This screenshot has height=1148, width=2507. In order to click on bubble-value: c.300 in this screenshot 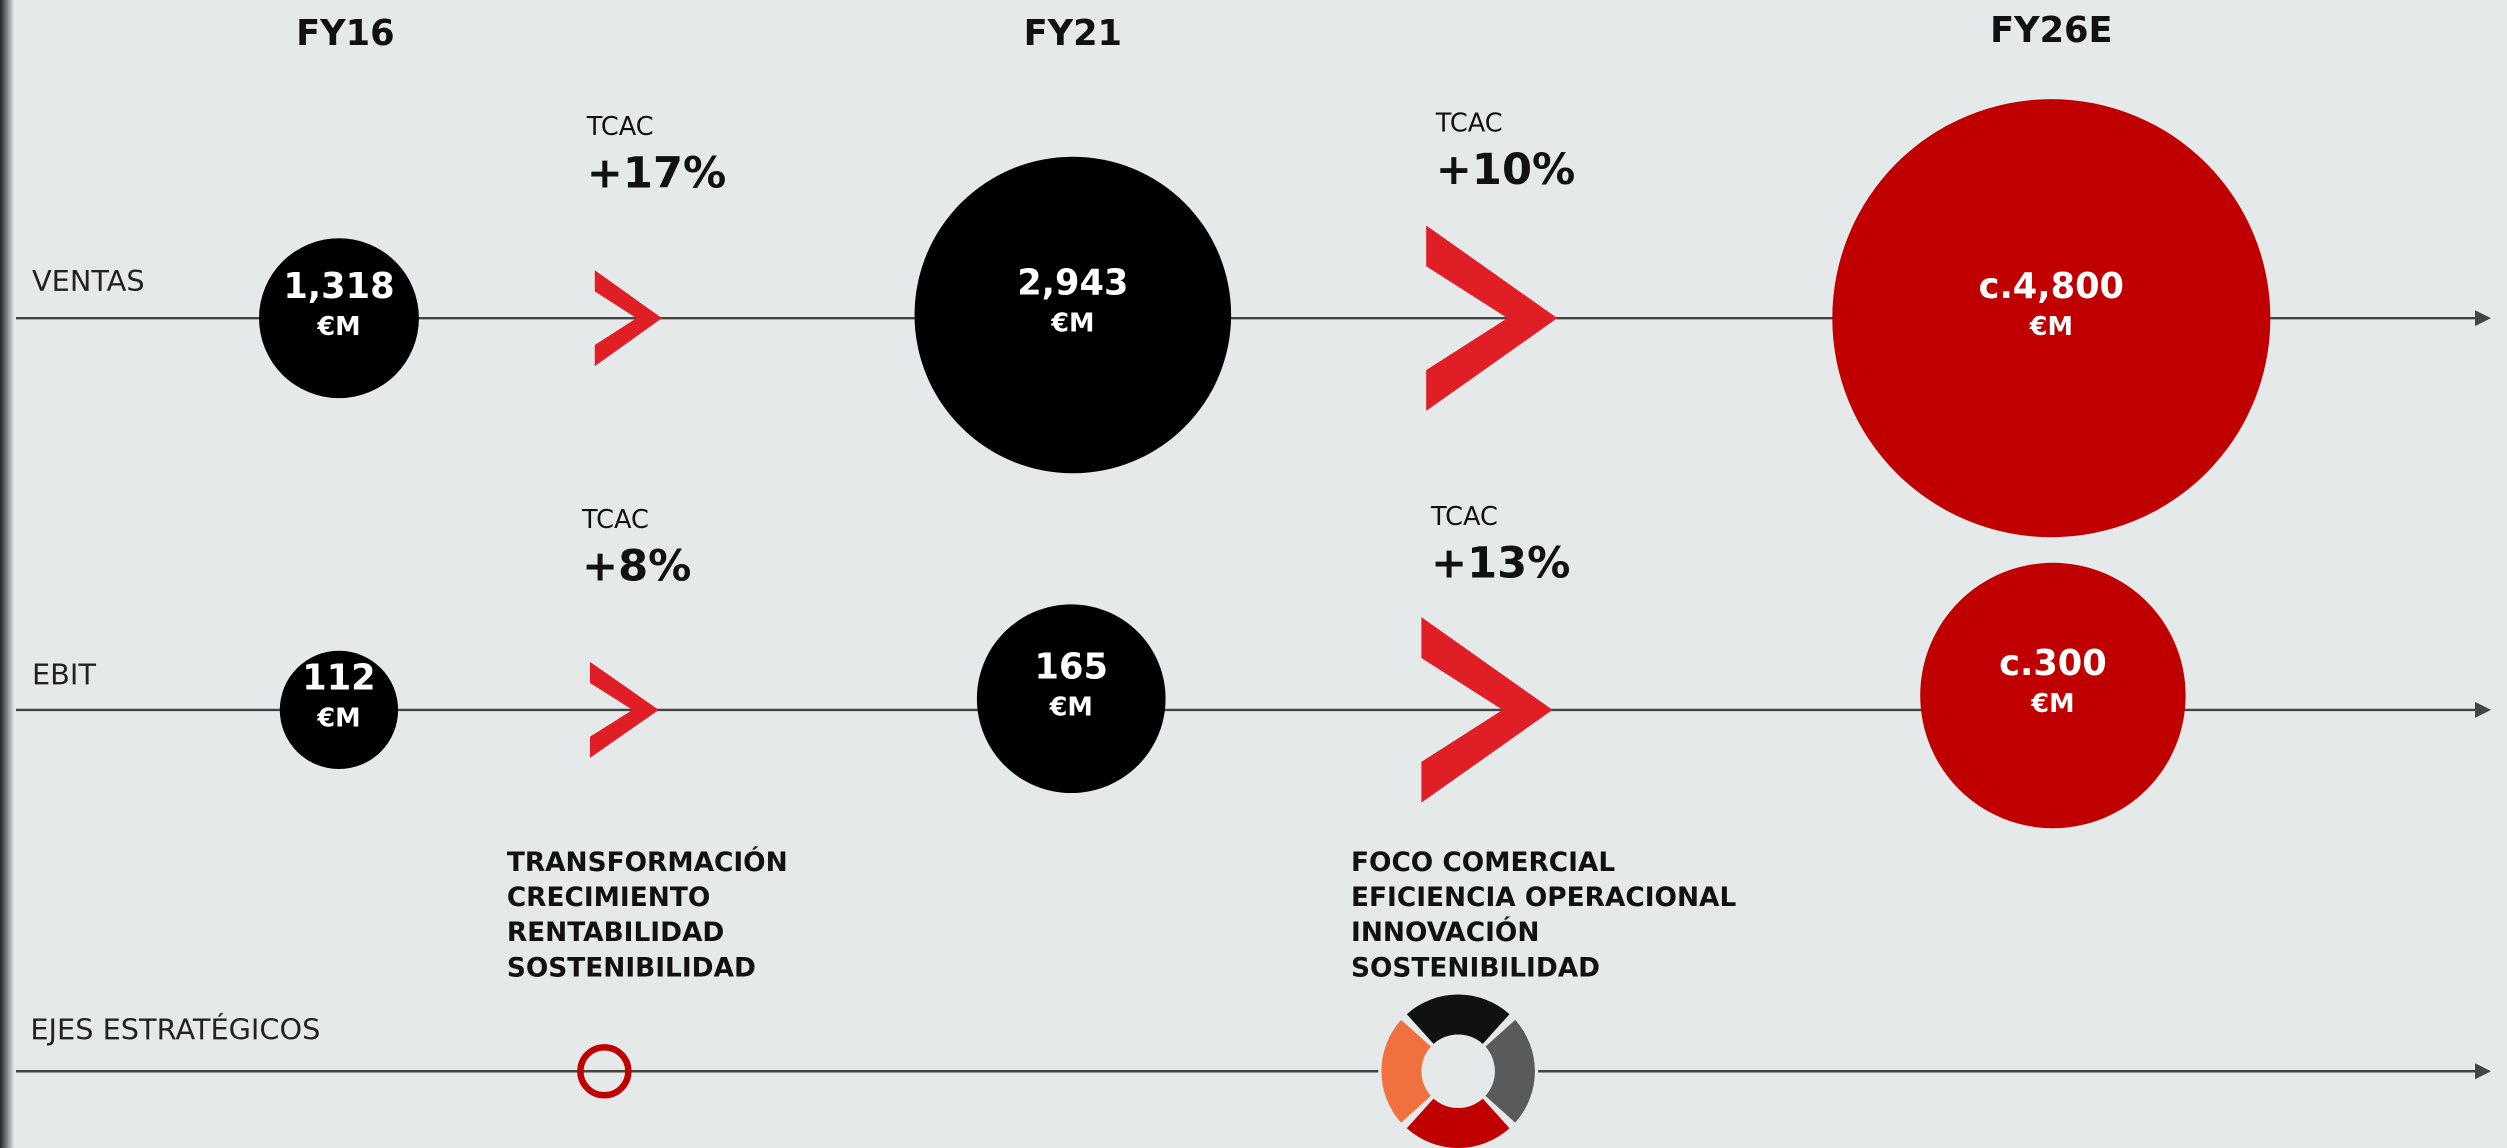, I will do `click(2053, 663)`.